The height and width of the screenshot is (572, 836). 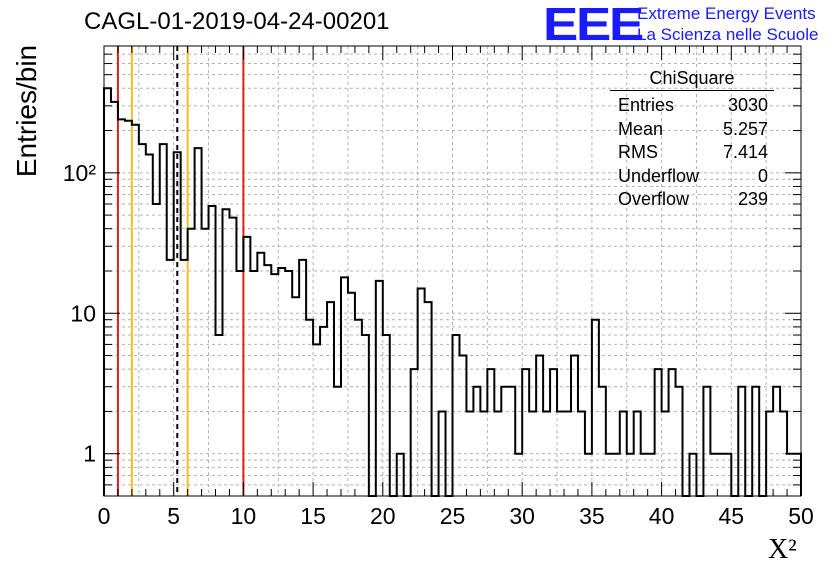 I want to click on stats-label: RMS, so click(x=638, y=152).